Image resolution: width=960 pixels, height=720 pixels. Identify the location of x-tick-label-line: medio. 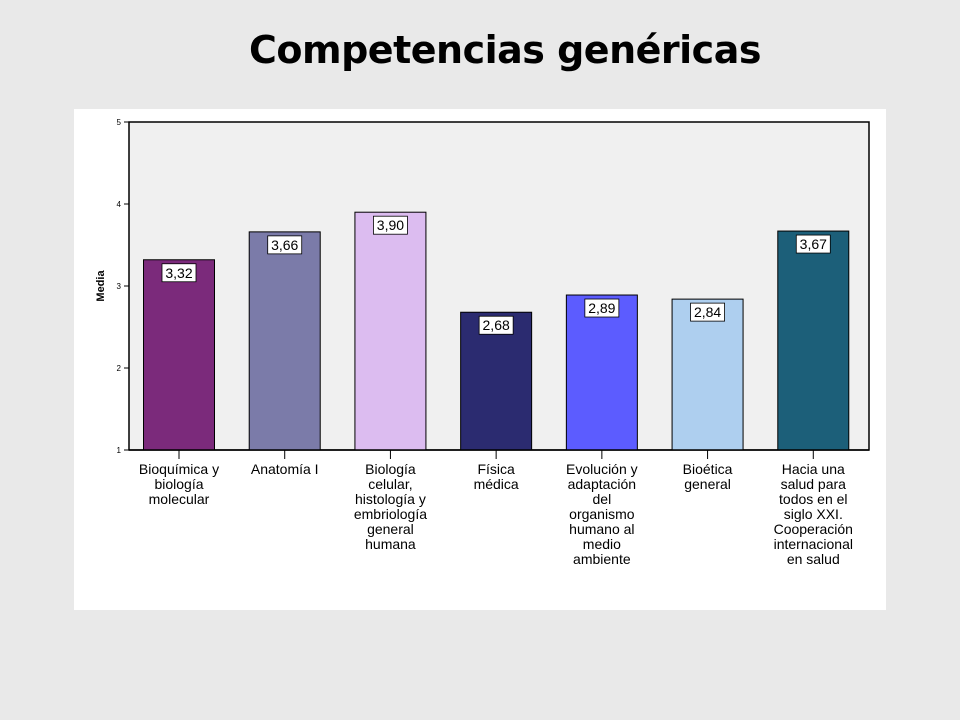
(602, 544).